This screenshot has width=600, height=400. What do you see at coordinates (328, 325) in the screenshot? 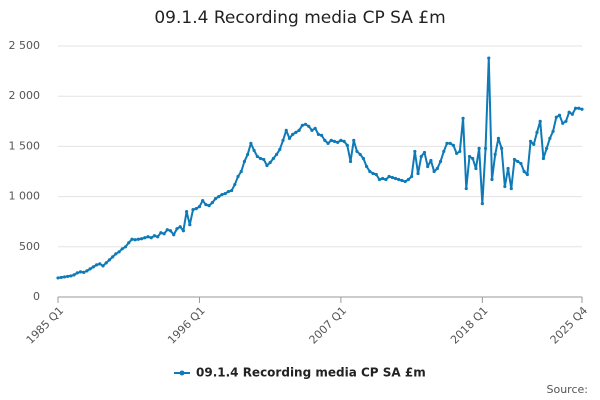
I see `x-tick-label: 2007 Q1` at bounding box center [328, 325].